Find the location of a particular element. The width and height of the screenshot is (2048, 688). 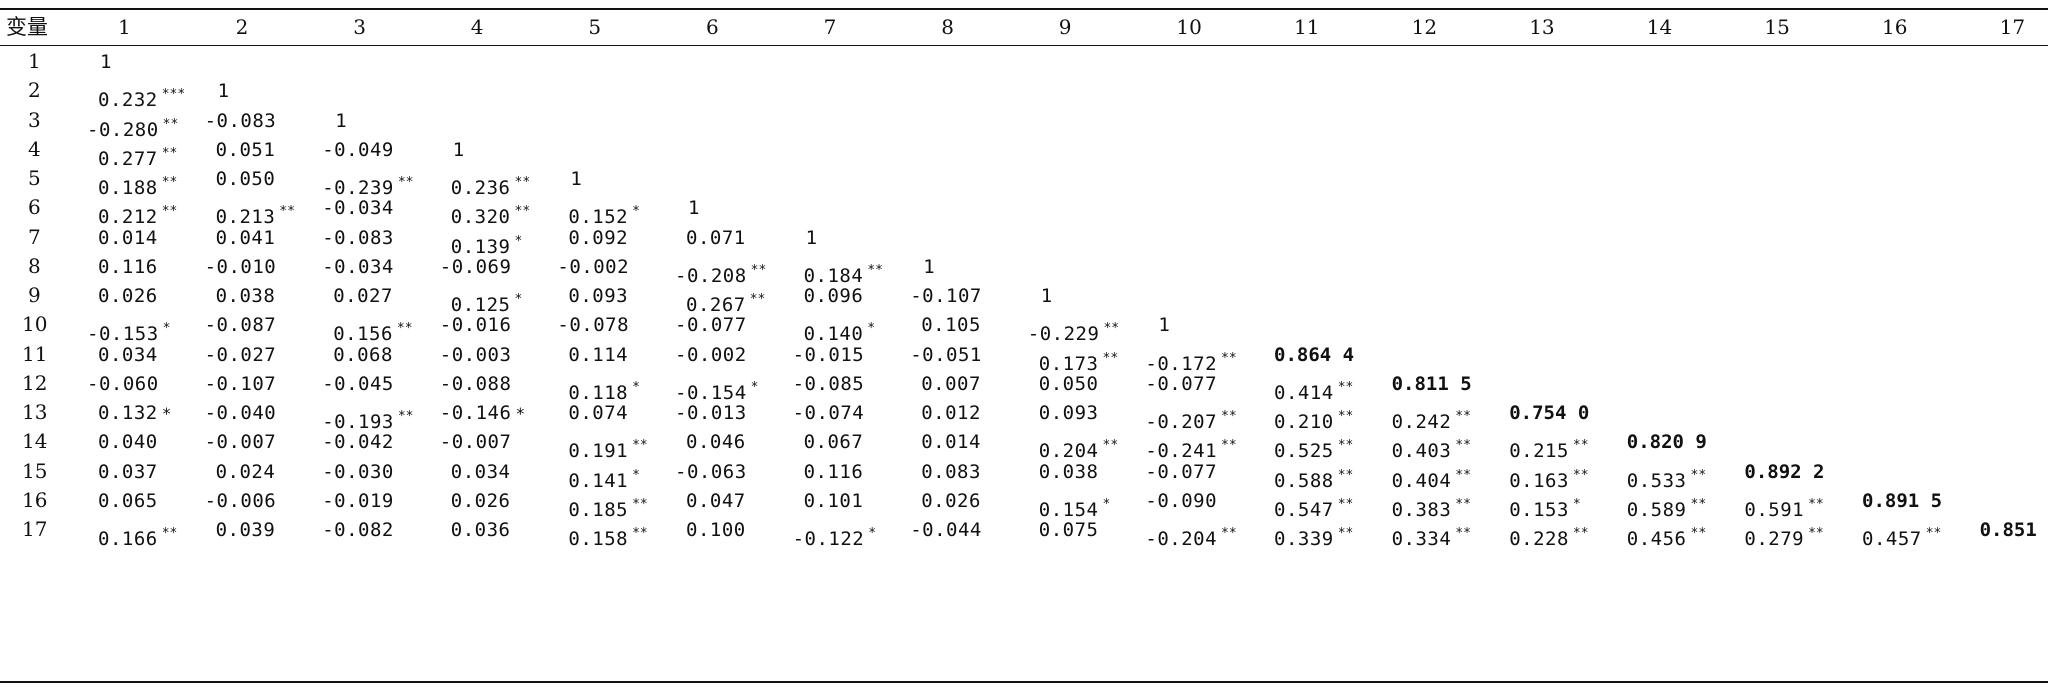

correlation-cell: 0.101 is located at coordinates (834, 501).